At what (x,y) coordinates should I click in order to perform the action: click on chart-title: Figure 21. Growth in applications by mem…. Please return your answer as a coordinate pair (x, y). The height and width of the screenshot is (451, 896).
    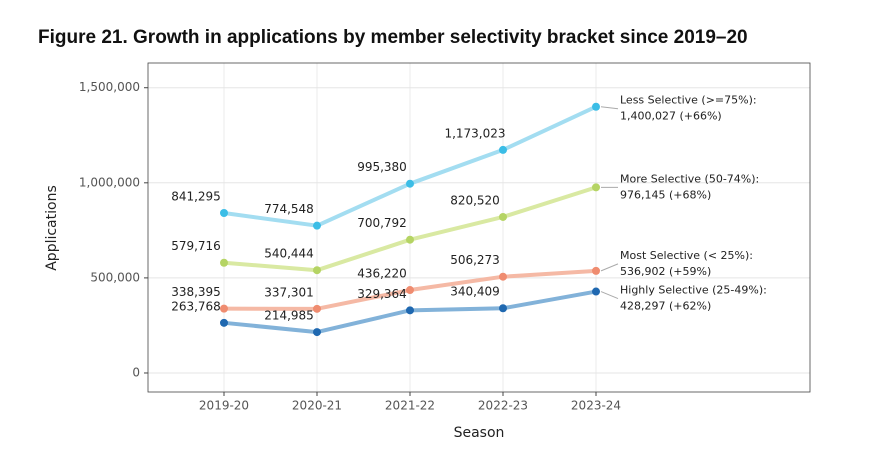
    Looking at the image, I should click on (393, 37).